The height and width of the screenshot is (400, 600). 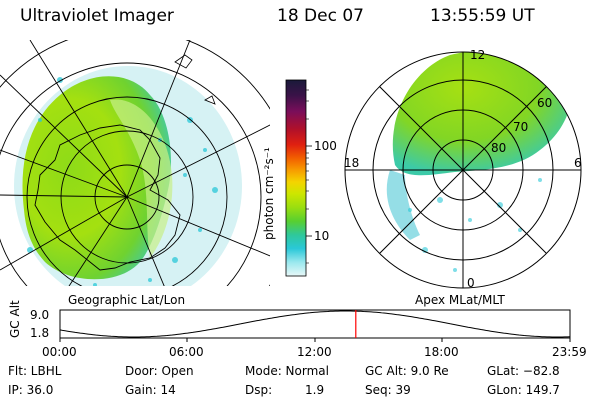 I want to click on aurora-bright-patch, so click(x=141, y=179).